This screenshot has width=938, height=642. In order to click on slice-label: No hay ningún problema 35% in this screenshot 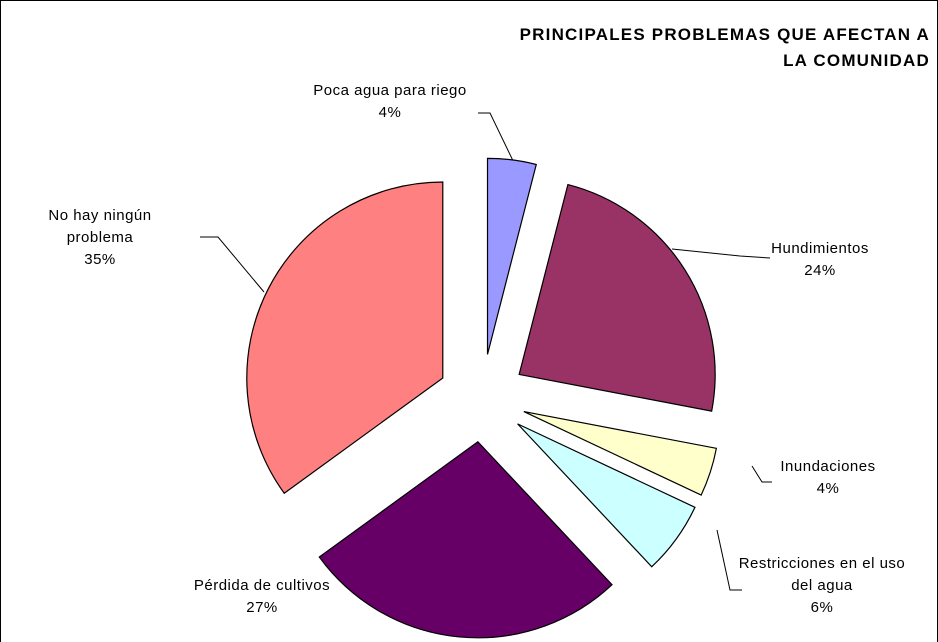, I will do `click(100, 238)`.